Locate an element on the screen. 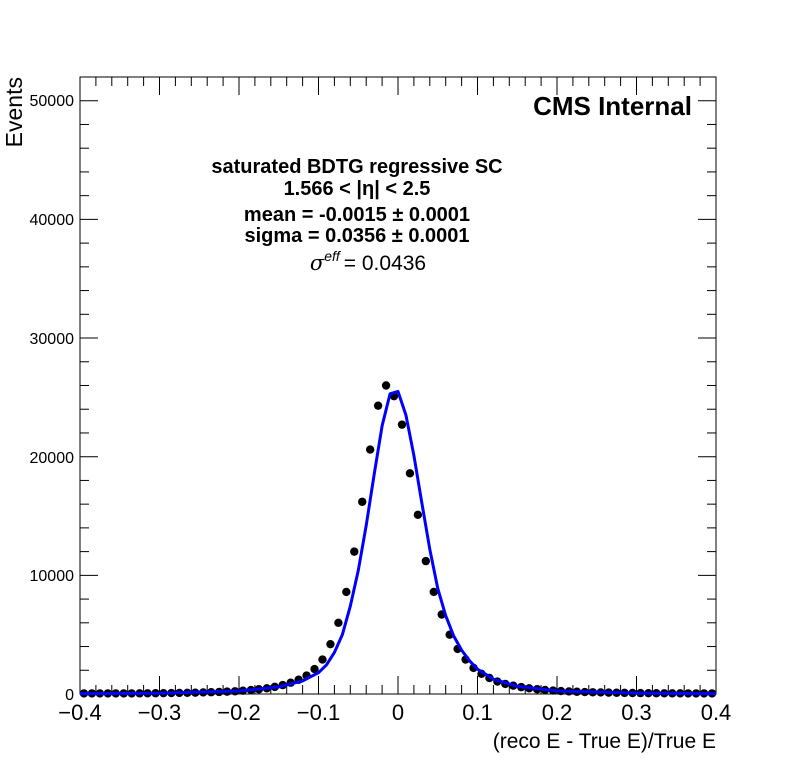 This screenshot has width=796, height=772. x-tick-label: −0.2 is located at coordinates (238, 712).